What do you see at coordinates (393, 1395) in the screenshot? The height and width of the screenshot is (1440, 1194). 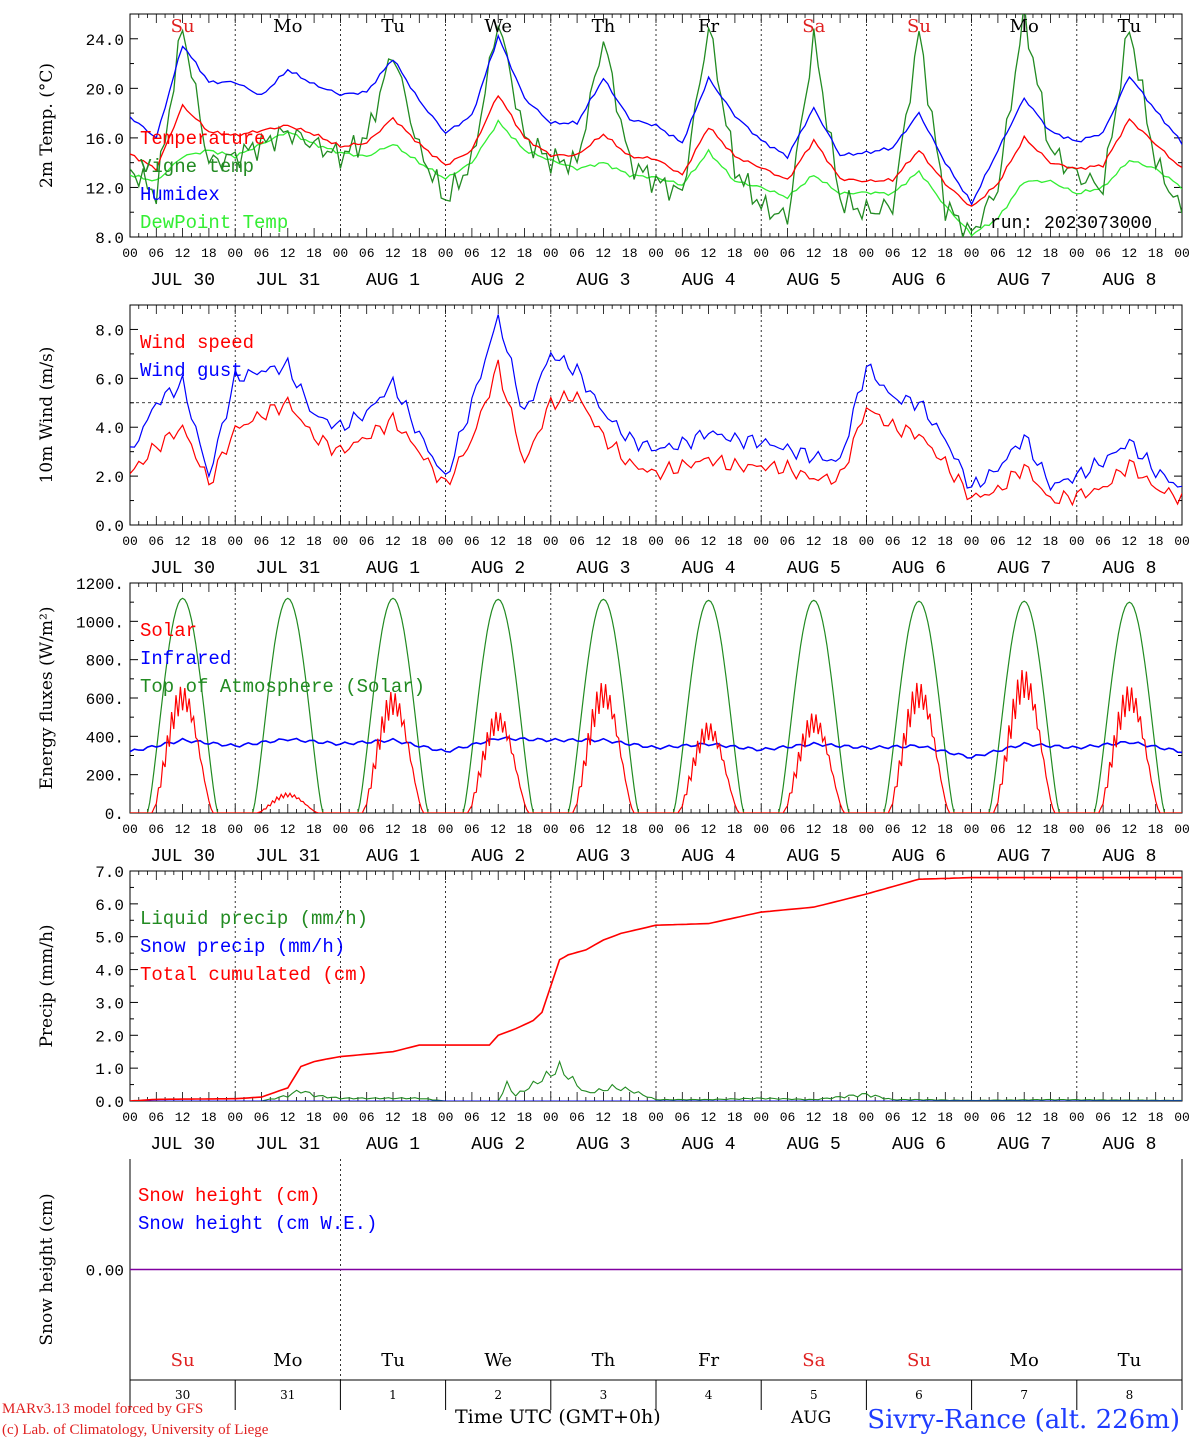 I see `day-number: 1` at bounding box center [393, 1395].